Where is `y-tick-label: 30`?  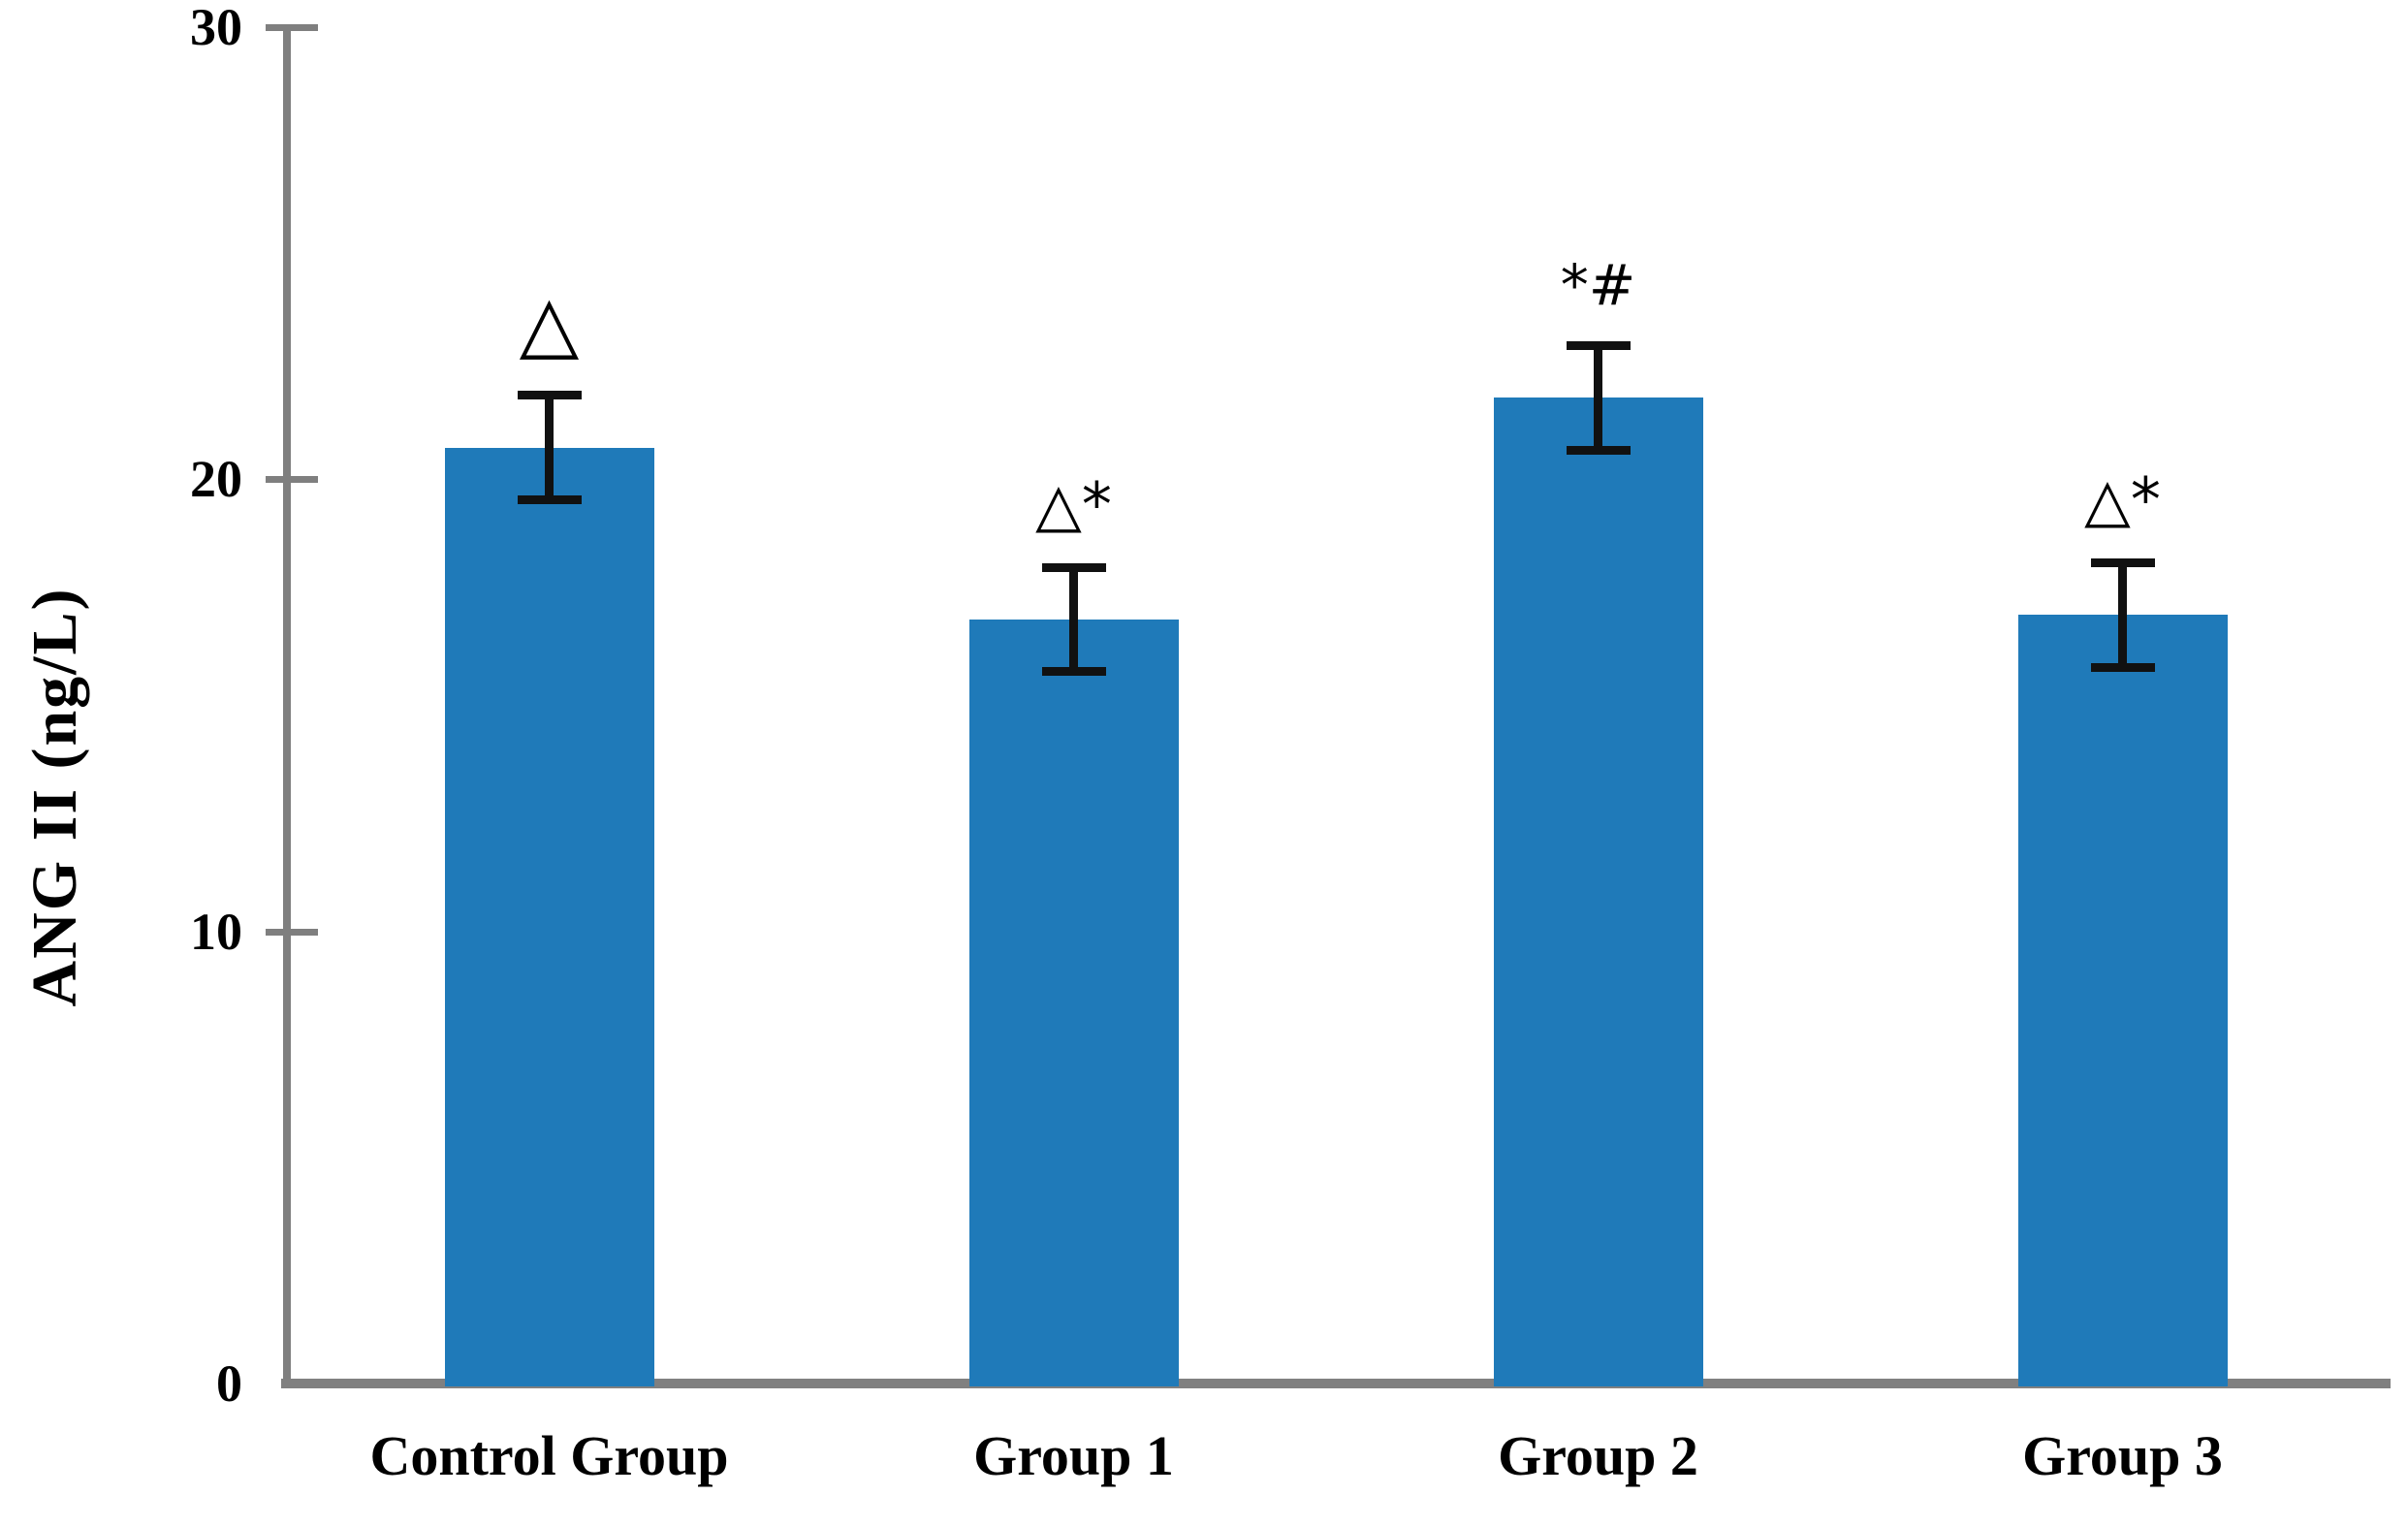 y-tick-label: 30 is located at coordinates (216, 28).